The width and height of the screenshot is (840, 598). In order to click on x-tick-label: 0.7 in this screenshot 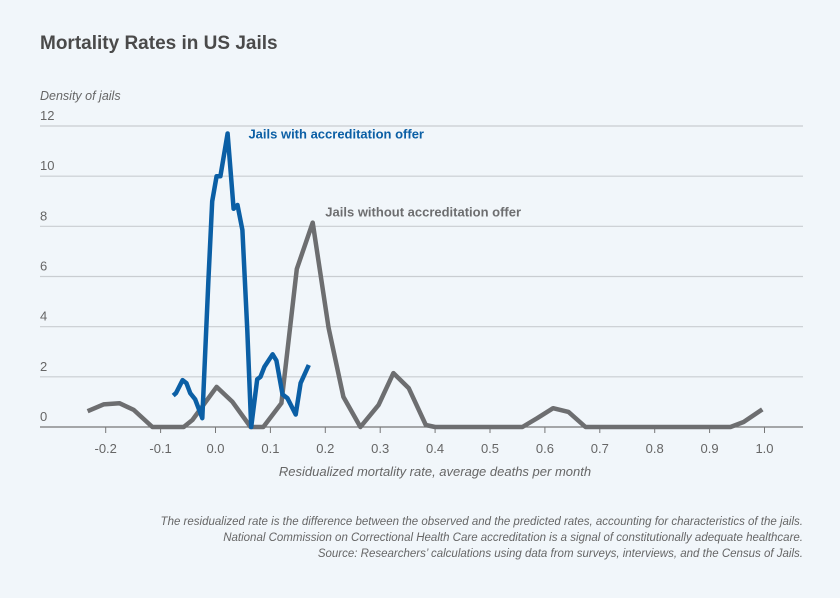, I will do `click(600, 448)`.